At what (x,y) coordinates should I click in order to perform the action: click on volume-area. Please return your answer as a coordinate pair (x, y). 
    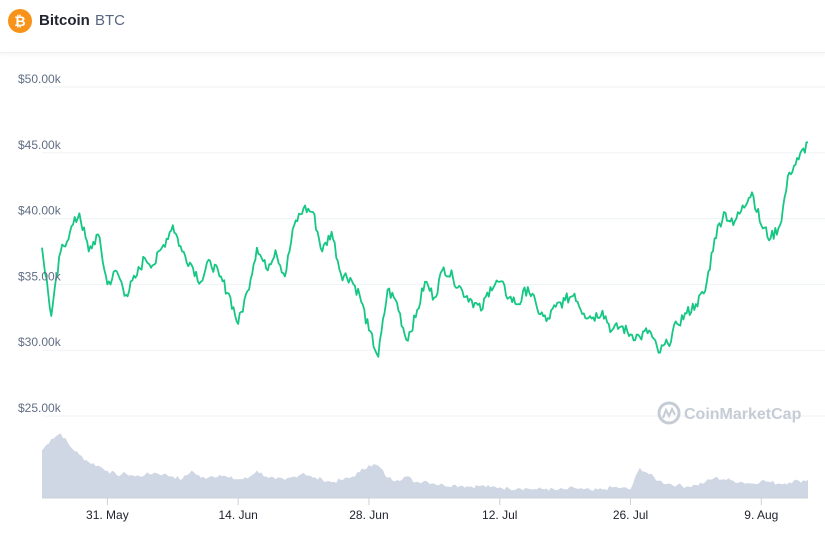
    Looking at the image, I should click on (425, 465).